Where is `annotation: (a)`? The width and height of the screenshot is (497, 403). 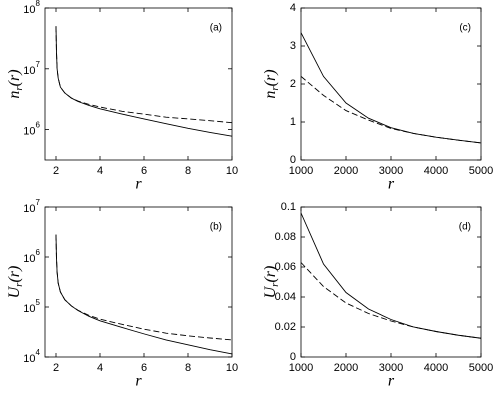
annotation: (a) is located at coordinates (216, 28).